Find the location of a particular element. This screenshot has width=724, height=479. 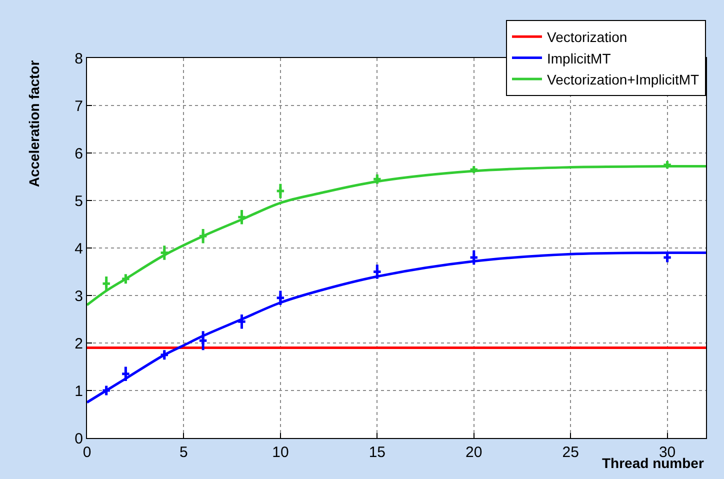

y-tick-label: 5 is located at coordinates (78, 201).